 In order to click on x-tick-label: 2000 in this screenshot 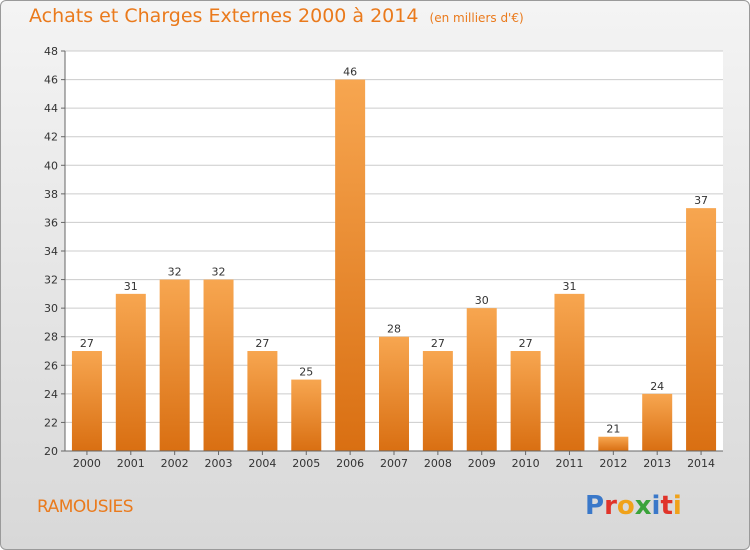, I will do `click(87, 463)`.